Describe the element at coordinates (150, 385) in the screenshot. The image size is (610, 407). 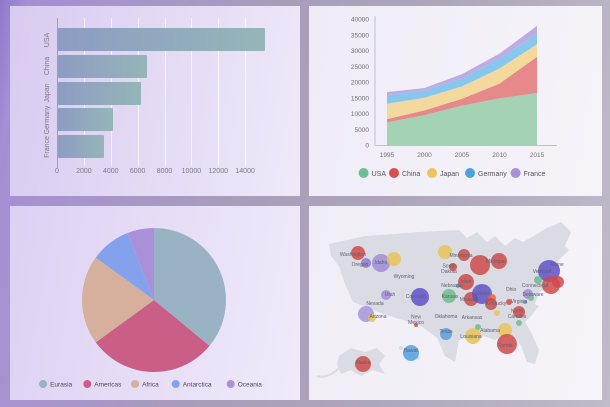
I see `pie-legend-label: Africa` at that location.